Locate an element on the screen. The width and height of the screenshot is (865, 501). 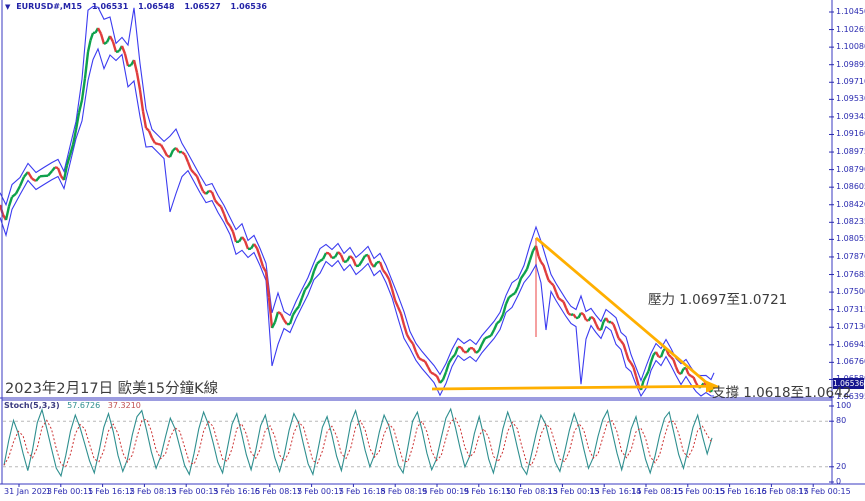
stoch-signal-line is located at coordinates (358, 442).